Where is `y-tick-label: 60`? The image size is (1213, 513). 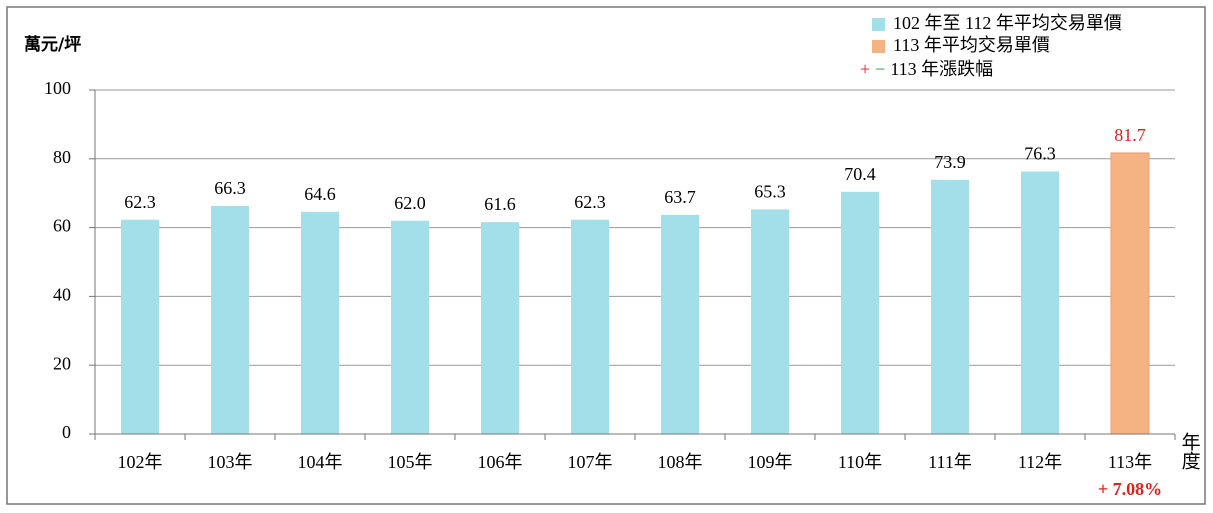
y-tick-label: 60 is located at coordinates (62, 226).